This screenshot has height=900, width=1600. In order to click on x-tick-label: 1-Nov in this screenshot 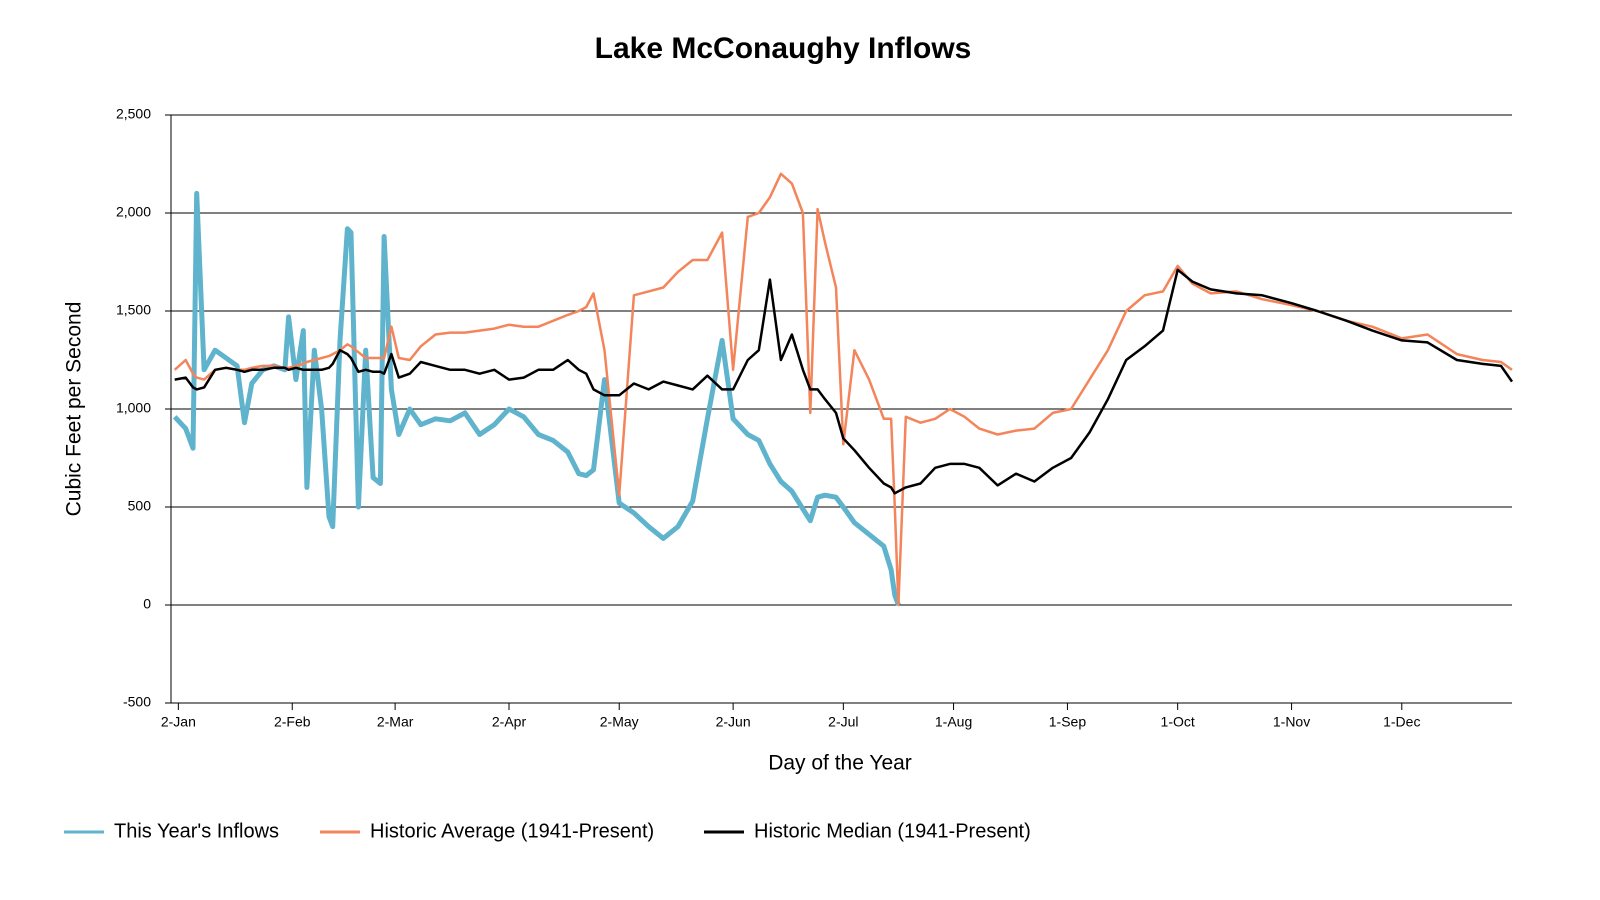, I will do `click(1291, 722)`.